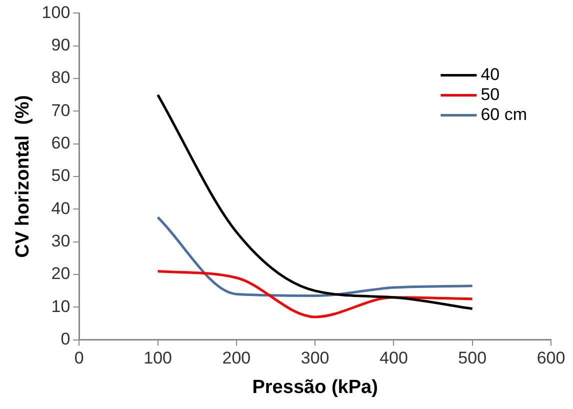 The image size is (573, 409). I want to click on x-tick-label: 100, so click(158, 358).